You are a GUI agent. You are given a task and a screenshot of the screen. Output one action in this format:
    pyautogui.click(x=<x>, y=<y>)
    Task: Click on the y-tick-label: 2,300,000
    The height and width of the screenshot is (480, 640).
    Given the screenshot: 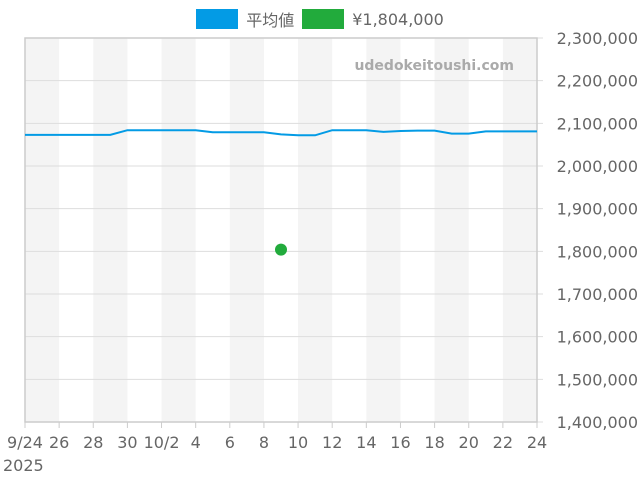 What is the action you would take?
    pyautogui.click(x=597, y=38)
    